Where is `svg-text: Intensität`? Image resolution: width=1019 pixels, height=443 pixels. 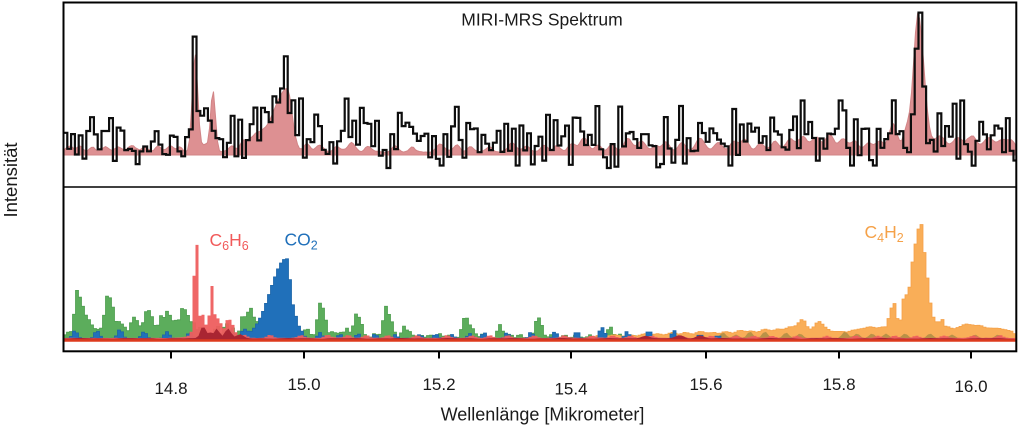
svg-text: Intensität is located at coordinates (10, 179).